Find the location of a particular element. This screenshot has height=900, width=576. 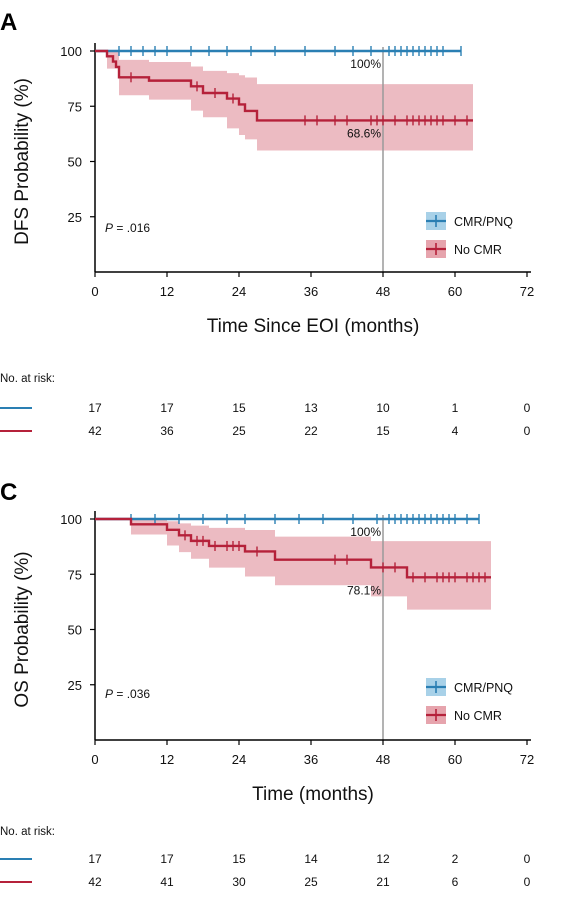

risk-count: 4 is located at coordinates (455, 431).